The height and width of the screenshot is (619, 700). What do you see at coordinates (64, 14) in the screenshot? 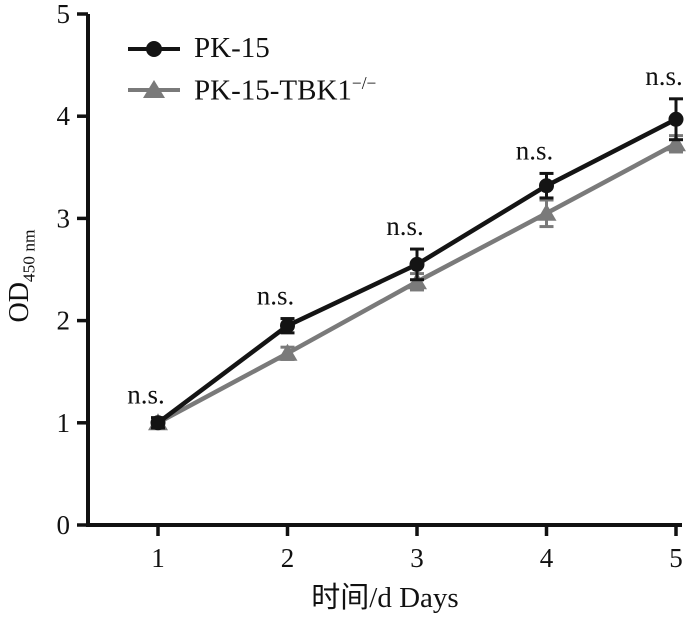
I see `y-tick-label: 5` at bounding box center [64, 14].